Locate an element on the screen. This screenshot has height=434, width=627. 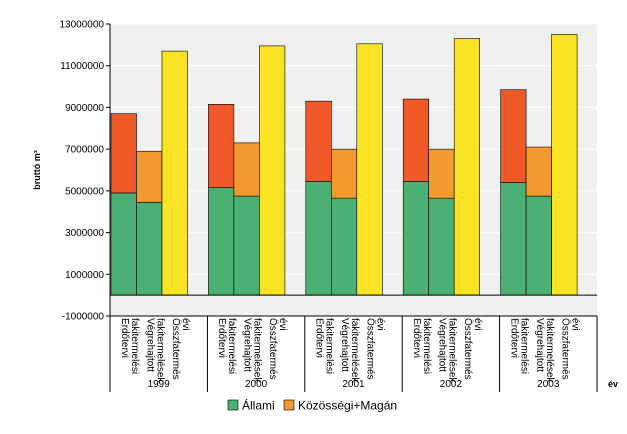
year-label: 2003 is located at coordinates (548, 384).